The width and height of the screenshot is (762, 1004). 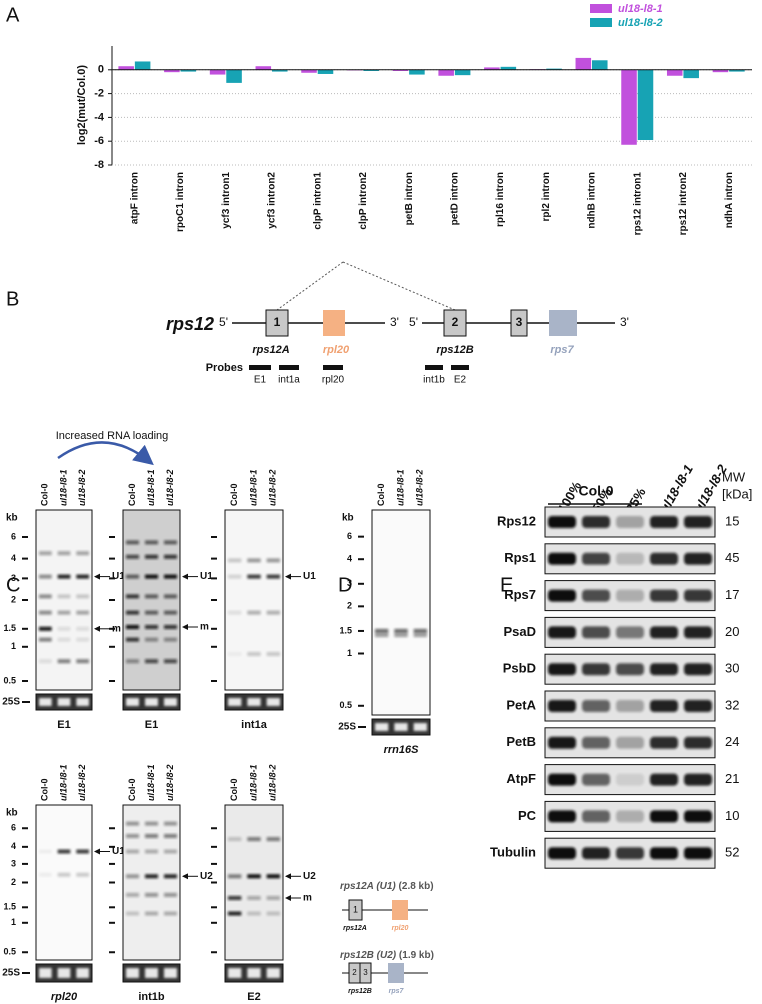 What do you see at coordinates (349, 583) in the screenshot?
I see `size-label: 3` at bounding box center [349, 583].